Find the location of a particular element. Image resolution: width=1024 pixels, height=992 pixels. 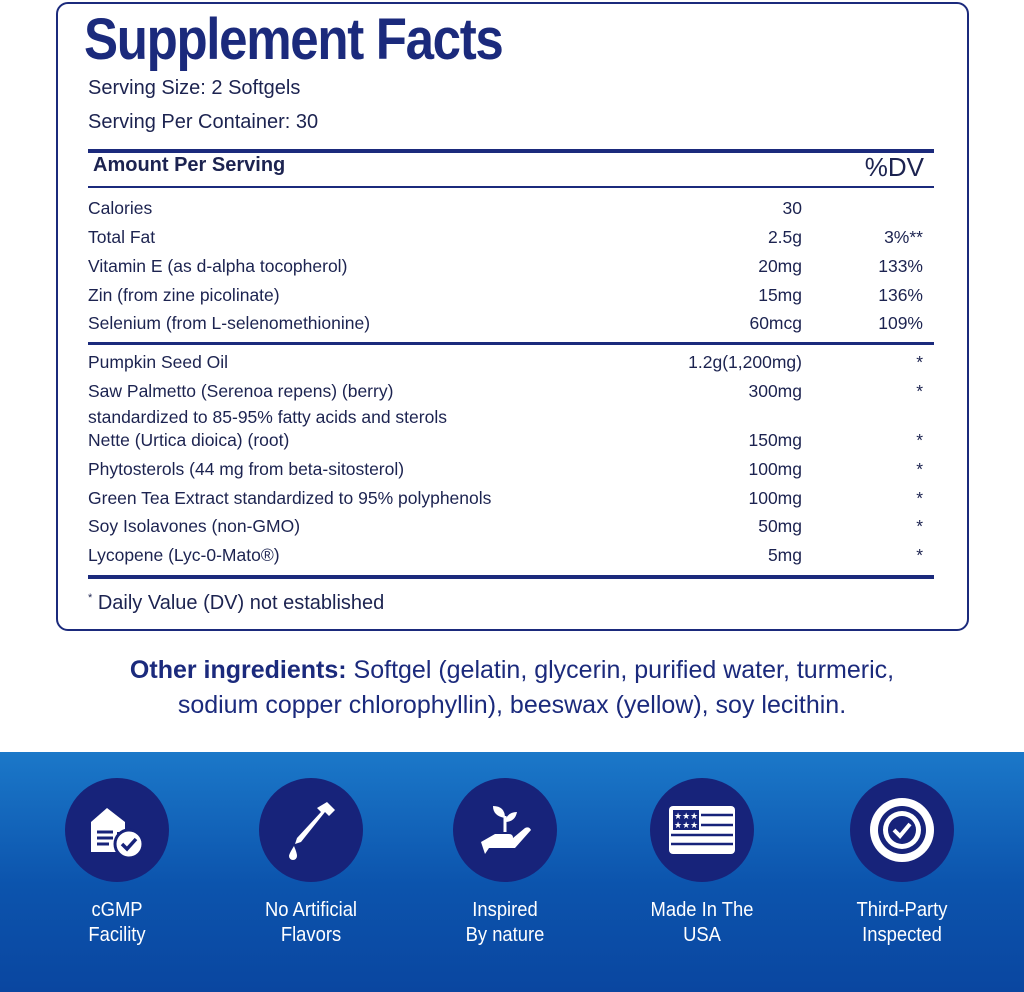

badge-label-line2: Facility is located at coordinates (117, 935).